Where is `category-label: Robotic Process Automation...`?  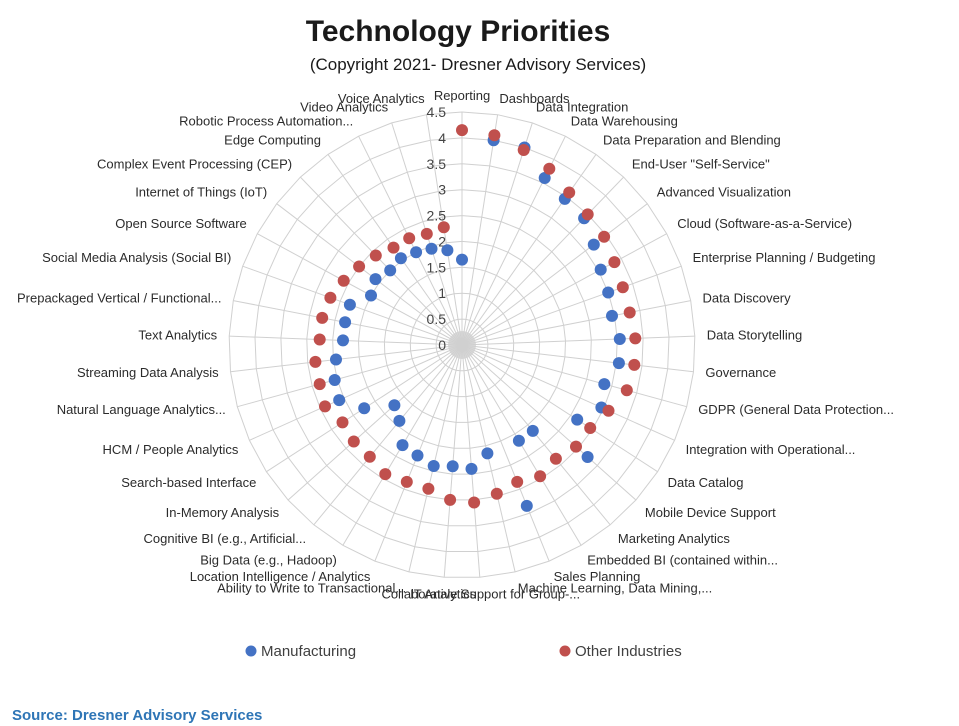 category-label: Robotic Process Automation... is located at coordinates (266, 120).